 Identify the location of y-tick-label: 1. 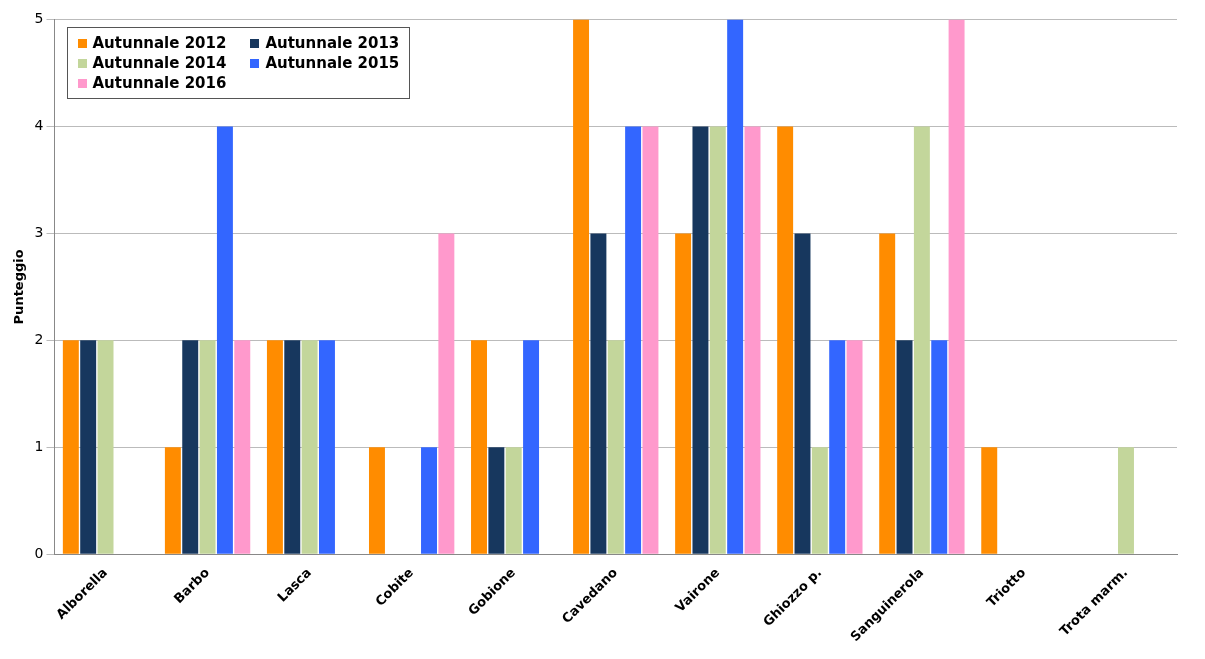
(39, 446).